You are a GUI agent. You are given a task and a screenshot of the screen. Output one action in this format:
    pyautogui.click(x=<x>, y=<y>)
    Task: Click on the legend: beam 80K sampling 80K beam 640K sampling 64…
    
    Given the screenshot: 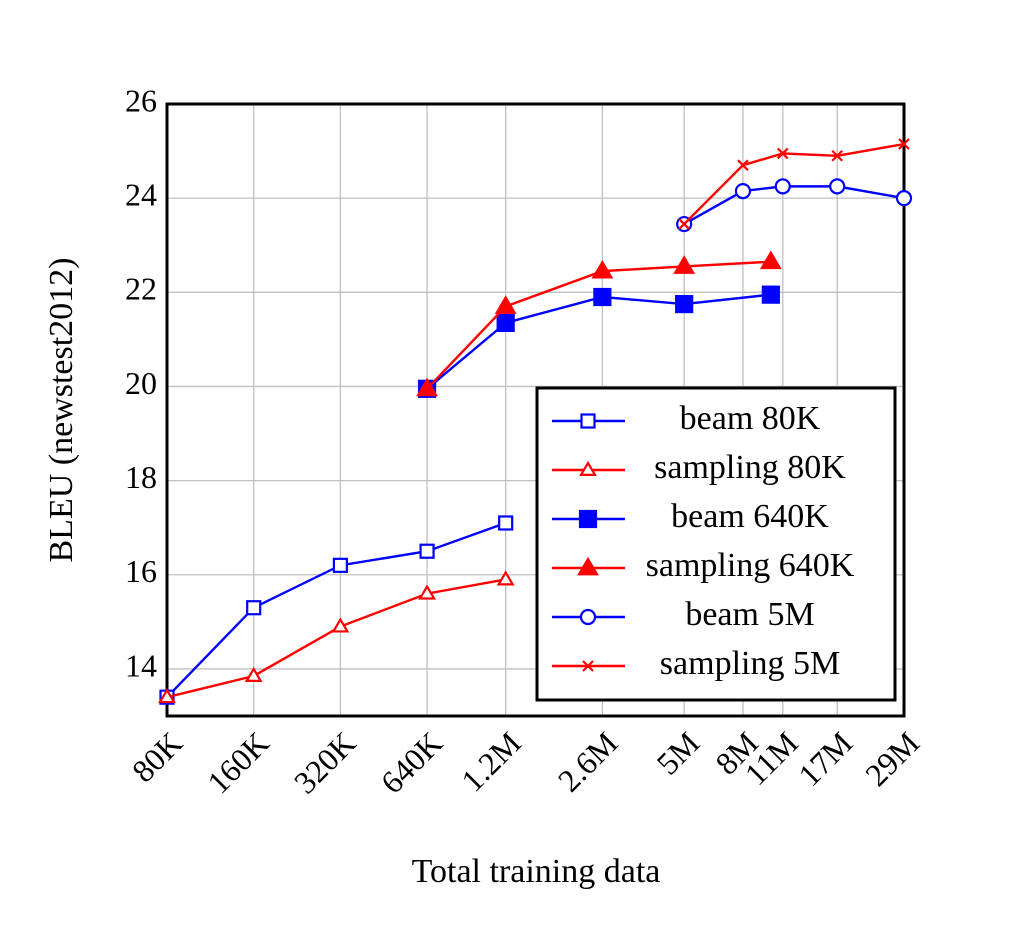 What is the action you would take?
    pyautogui.click(x=716, y=544)
    